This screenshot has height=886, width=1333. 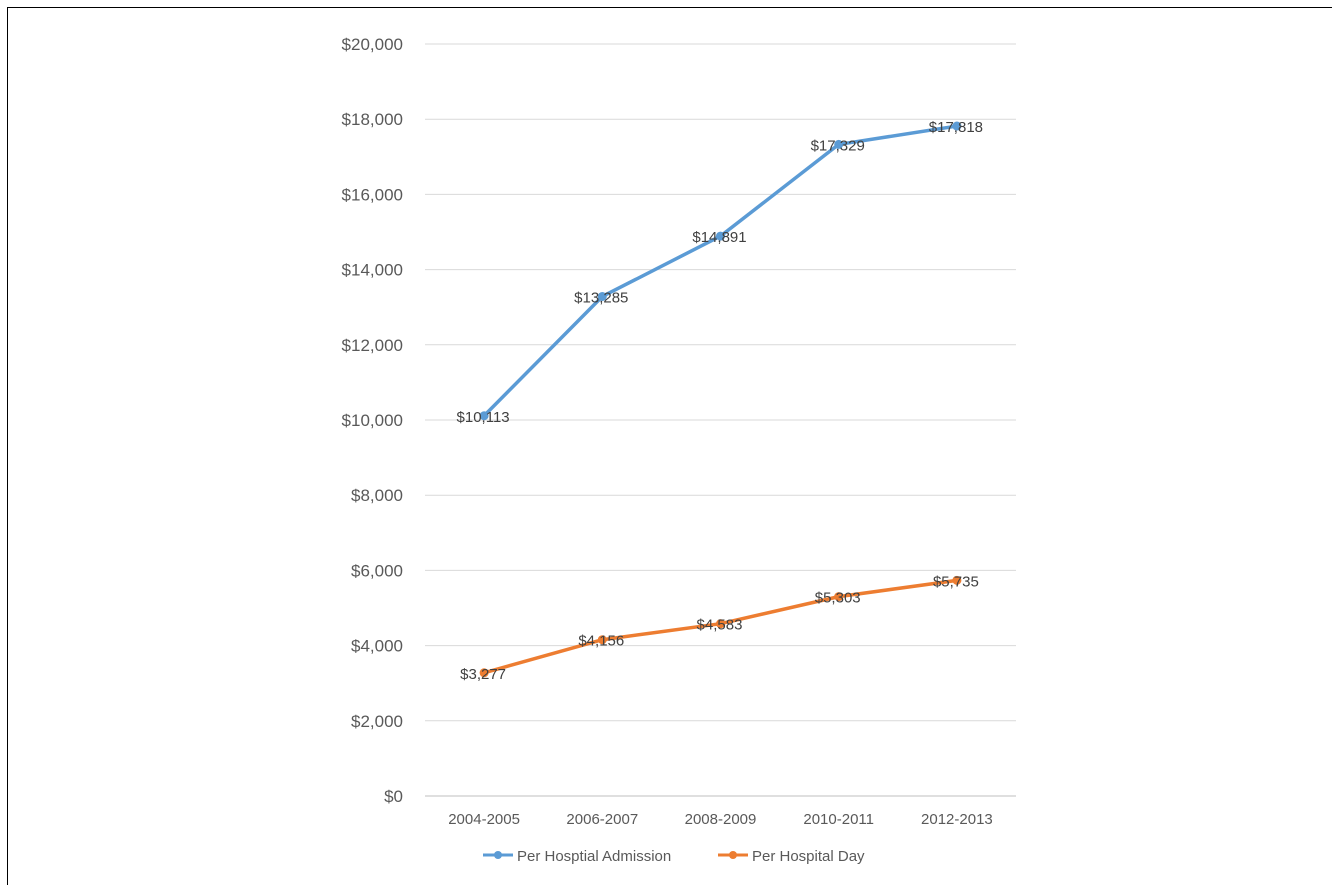 What do you see at coordinates (372, 194) in the screenshot?
I see `y-tick-label: $16,000` at bounding box center [372, 194].